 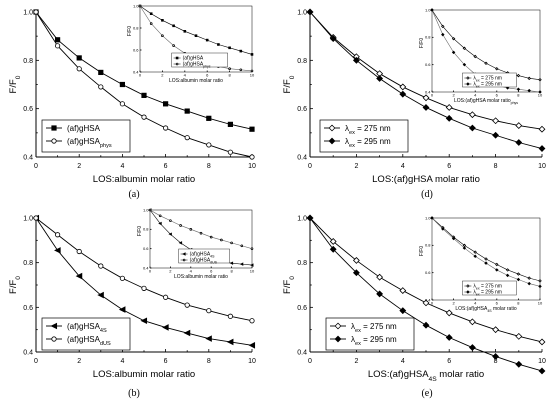 What do you see at coordinates (150, 271) in the screenshot?
I see `inset-x-tick-label: 0` at bounding box center [150, 271].